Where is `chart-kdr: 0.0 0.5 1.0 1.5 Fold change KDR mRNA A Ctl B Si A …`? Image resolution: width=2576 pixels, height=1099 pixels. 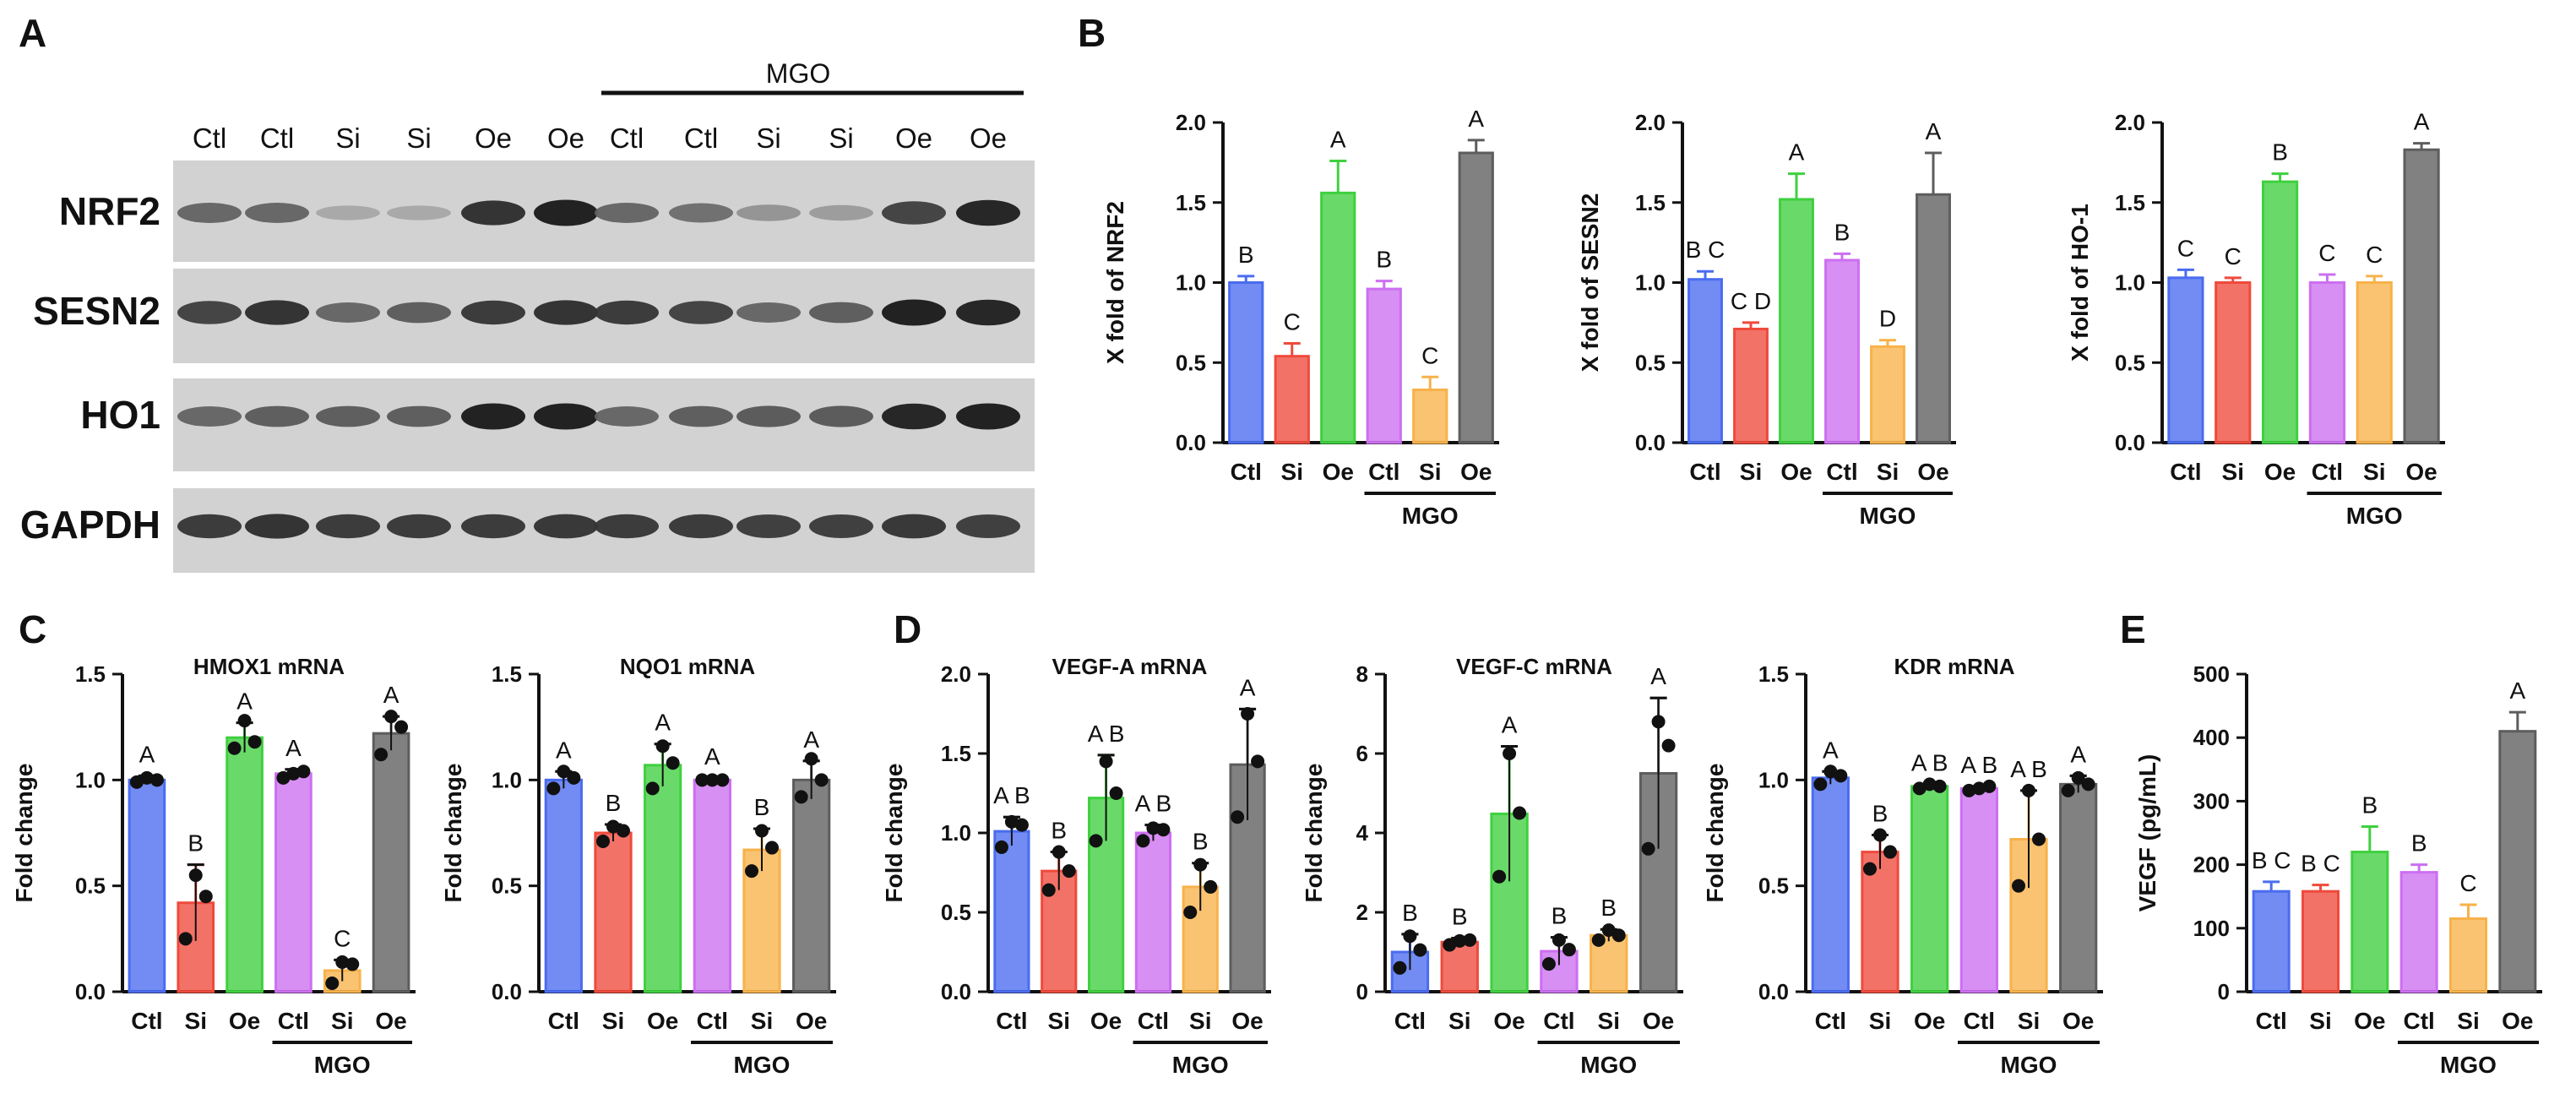 chart-kdr: 0.0 0.5 1.0 1.5 Fold change KDR mRNA A Ctl B Si A … is located at coordinates (1902, 866).